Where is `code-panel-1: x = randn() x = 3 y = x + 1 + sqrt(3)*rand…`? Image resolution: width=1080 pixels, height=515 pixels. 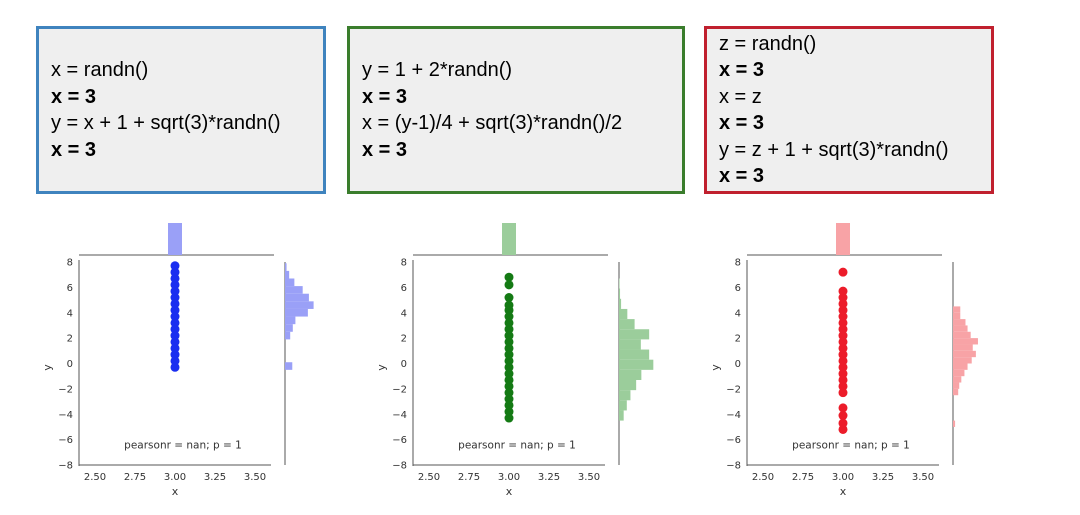
code-panel-1: x = randn() x = 3 y = x + 1 + sqrt(3)*rand… is located at coordinates (181, 110).